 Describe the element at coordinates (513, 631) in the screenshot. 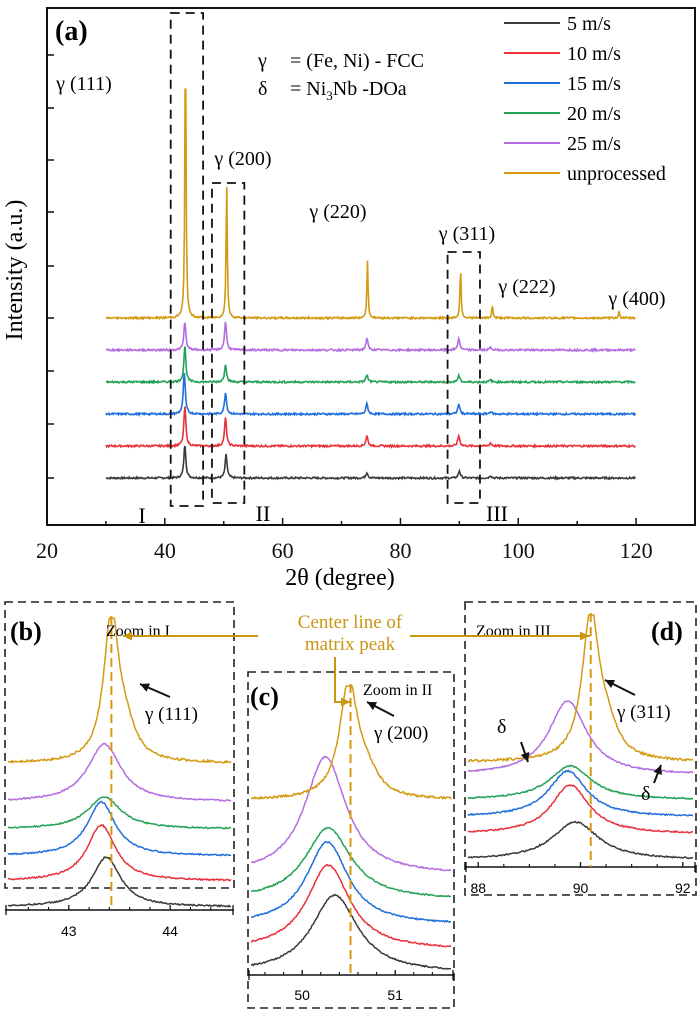

I see `zoom-caption: Zoom in III` at that location.